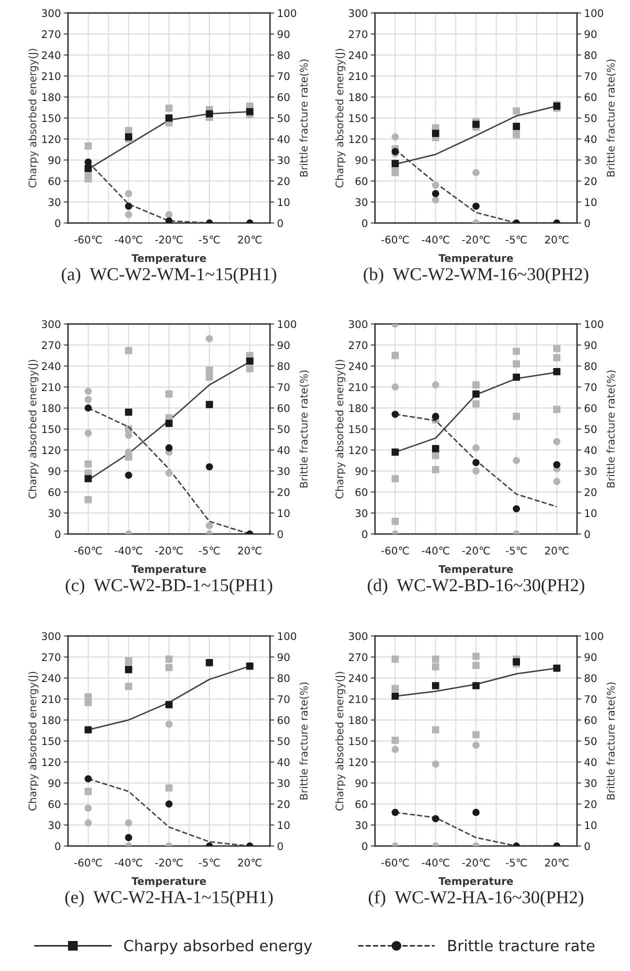 Image resolution: width=630 pixels, height=971 pixels. What do you see at coordinates (594, 636) in the screenshot?
I see `y2-tick-label: 100` at bounding box center [594, 636].